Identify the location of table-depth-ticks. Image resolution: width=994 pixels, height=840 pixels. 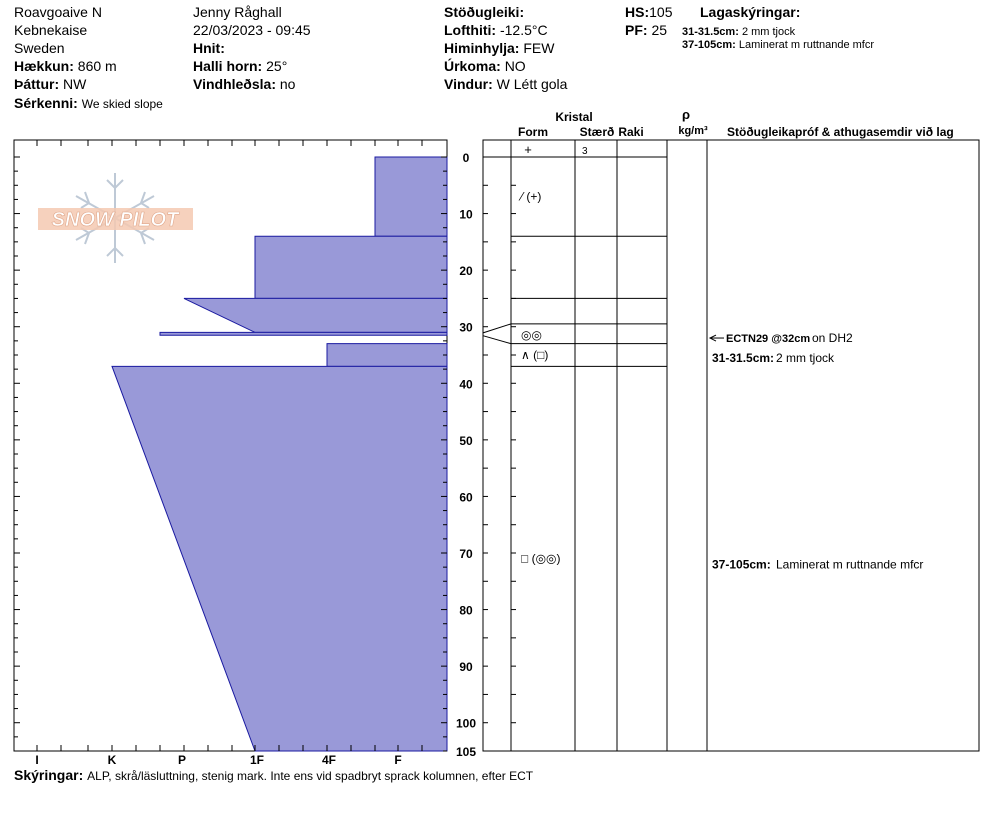
(499, 454).